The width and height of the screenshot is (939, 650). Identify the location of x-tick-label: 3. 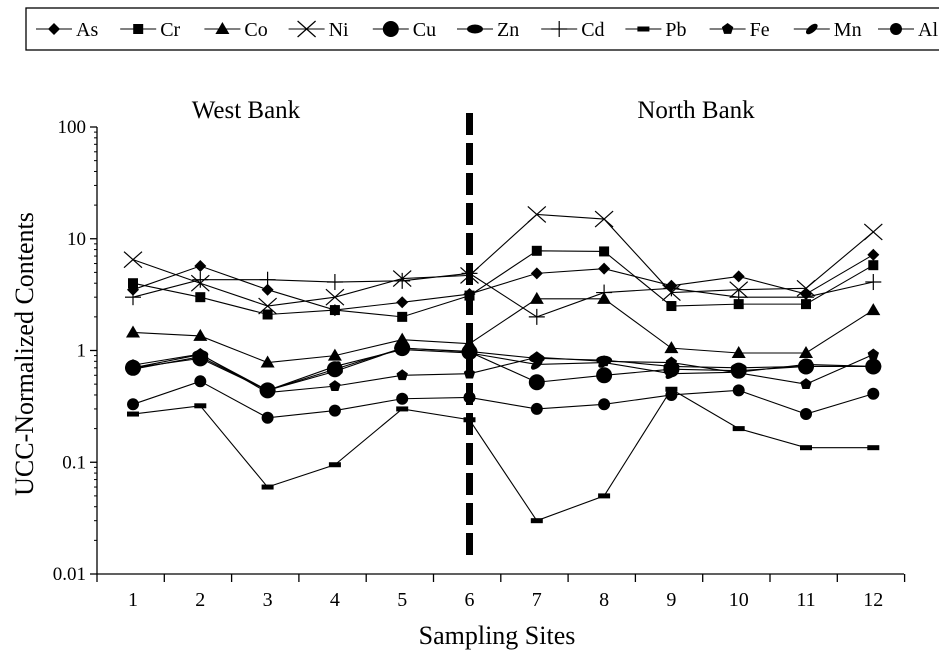
(268, 600).